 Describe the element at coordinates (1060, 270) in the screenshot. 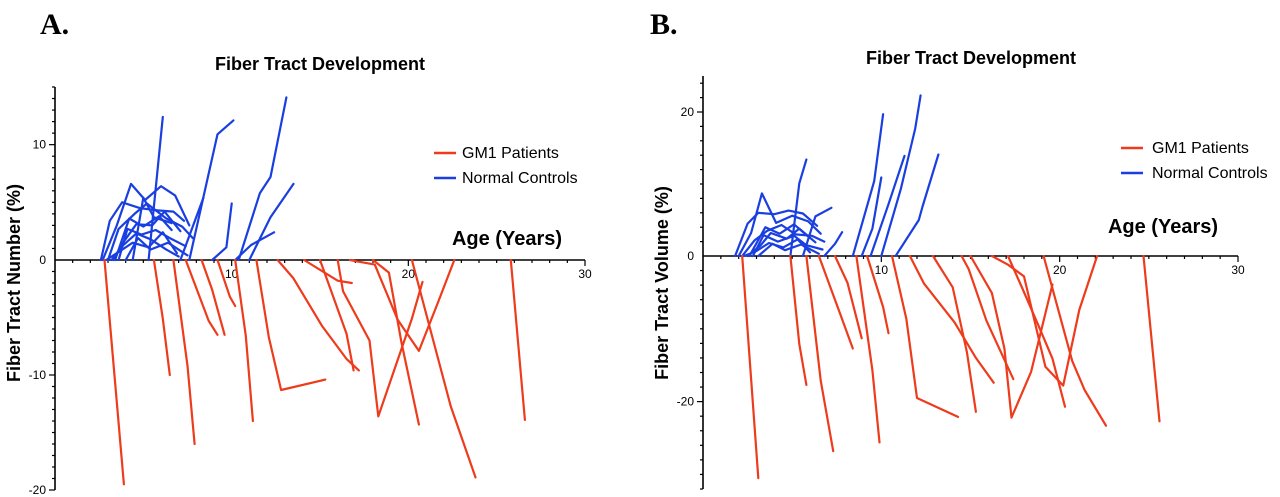

I see `x-tick-label-b: 20` at that location.